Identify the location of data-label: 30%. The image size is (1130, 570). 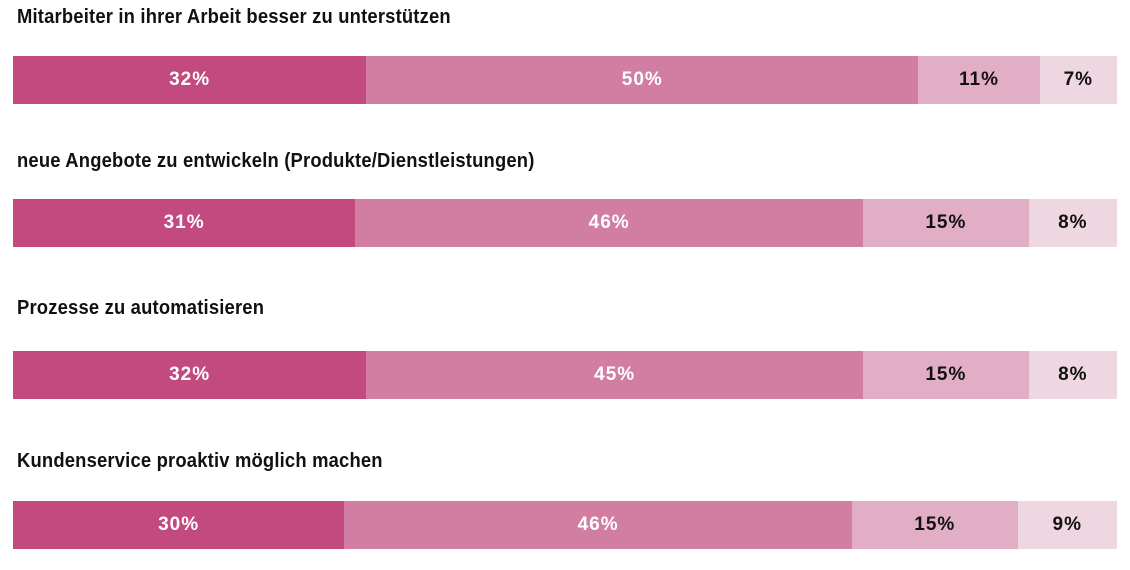
(179, 524).